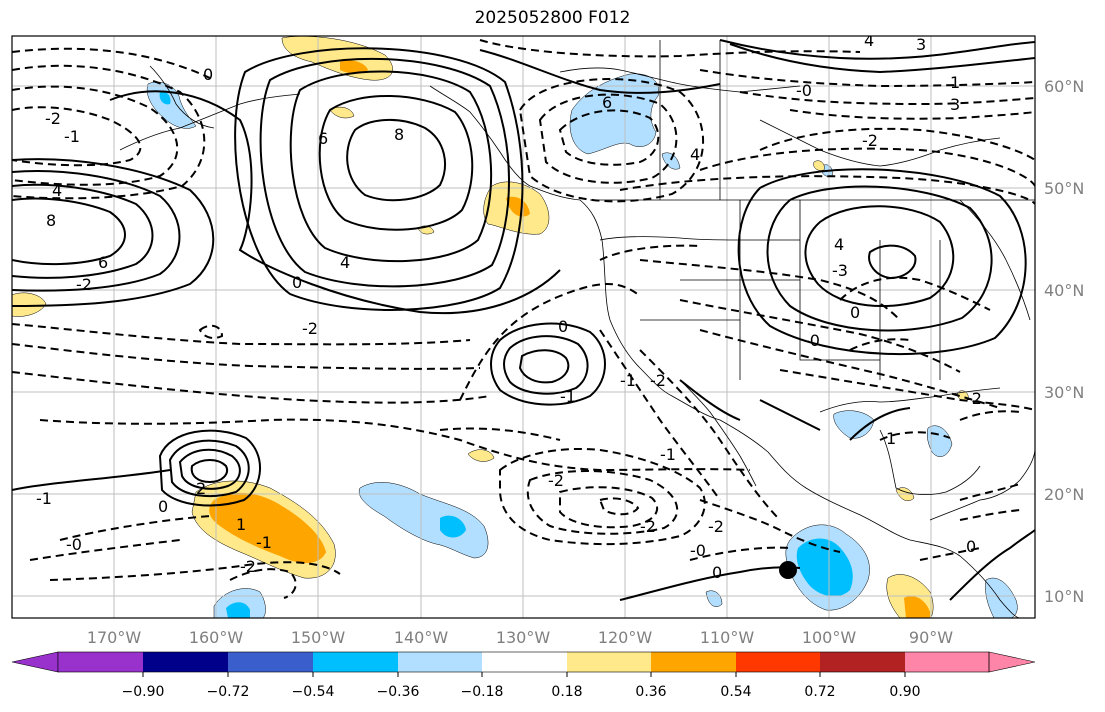  Describe the element at coordinates (1012, 662) in the screenshot. I see `colorbar-extend-right` at that location.